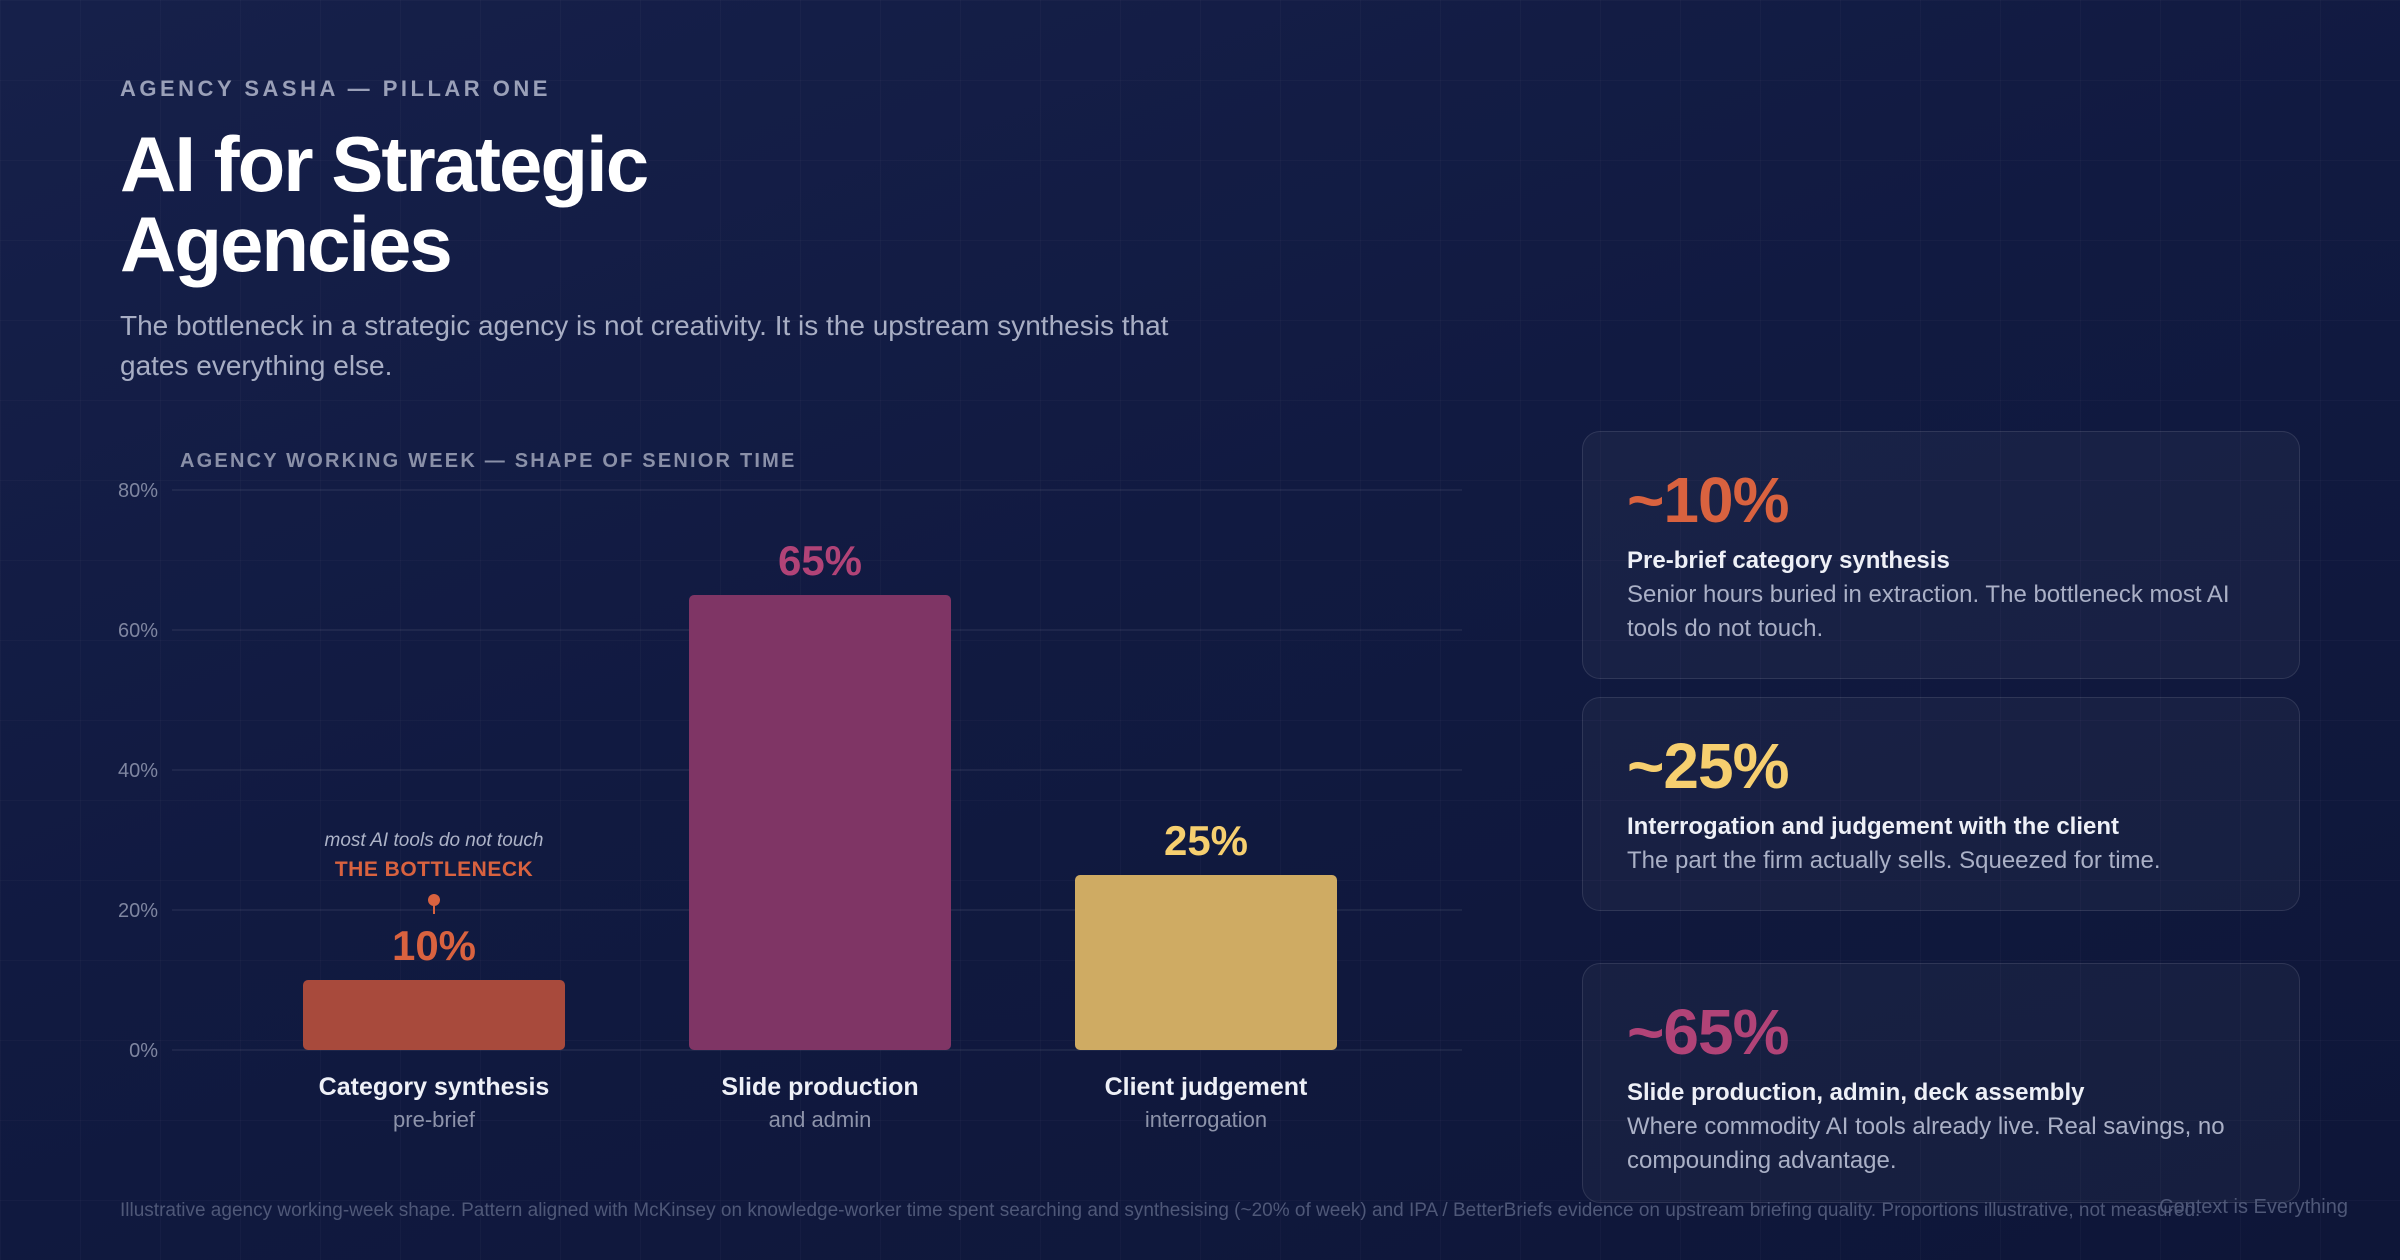  Describe the element at coordinates (138, 631) in the screenshot. I see `y-tick-label: 60%` at that location.